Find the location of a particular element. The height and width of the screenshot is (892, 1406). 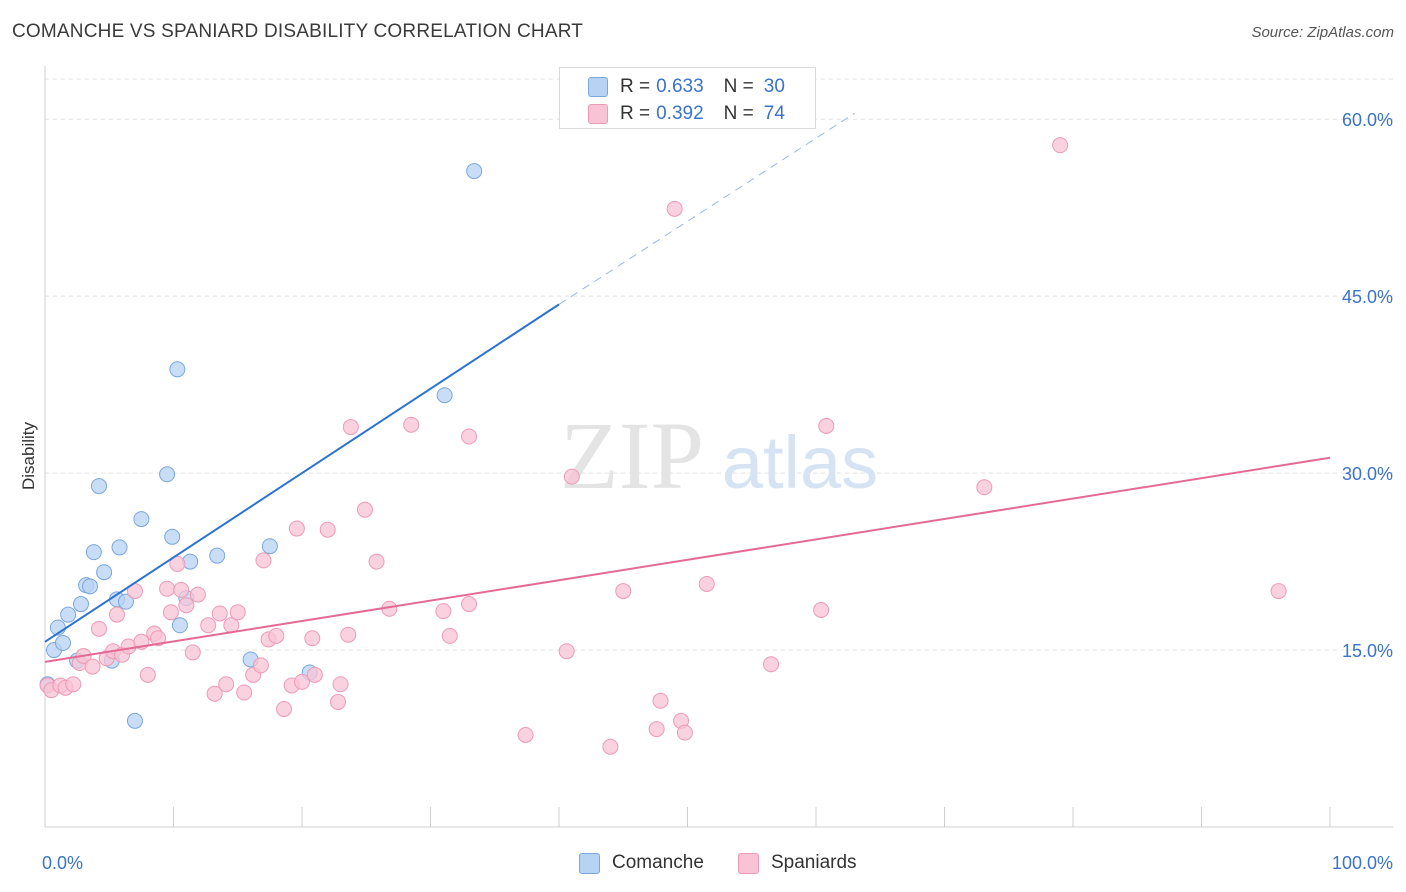

spaniards-n-value: 74 is located at coordinates (774, 113).